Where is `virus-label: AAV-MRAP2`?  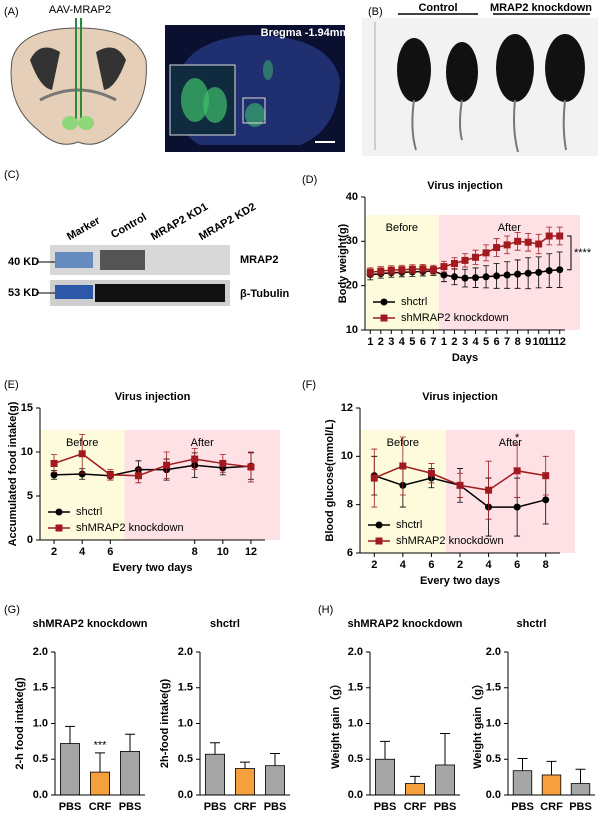
virus-label: AAV-MRAP2 is located at coordinates (80, 10).